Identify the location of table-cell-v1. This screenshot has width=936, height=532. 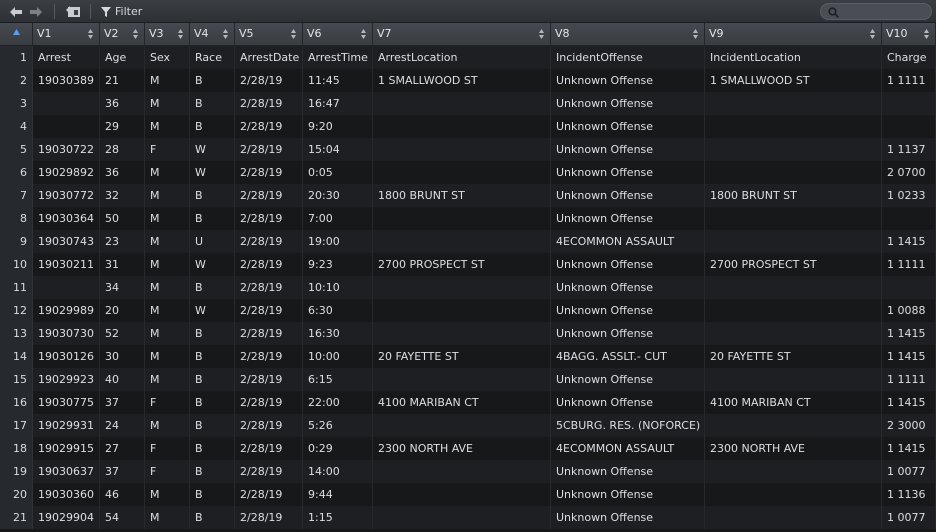
(66, 126).